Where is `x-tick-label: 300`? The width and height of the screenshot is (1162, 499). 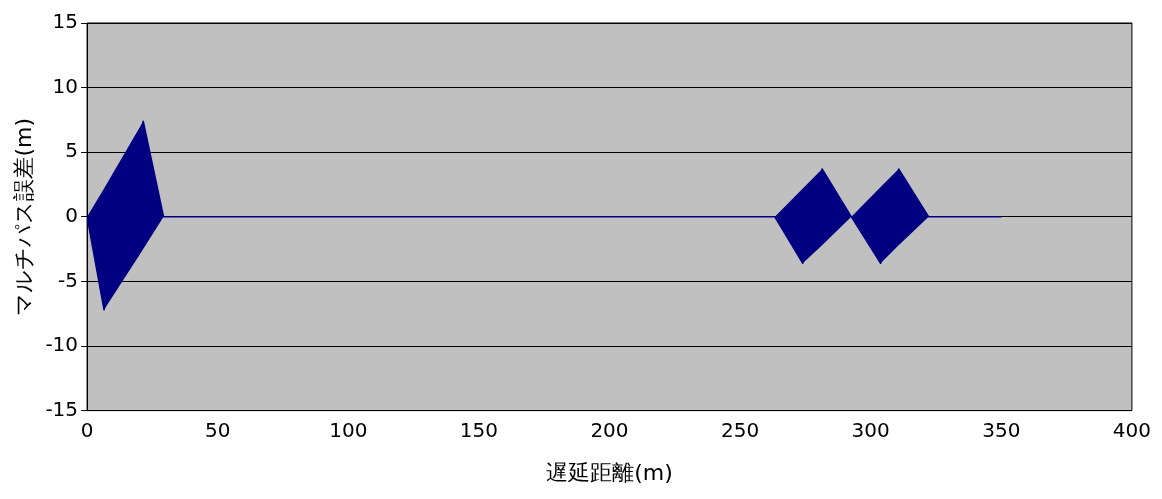 x-tick-label: 300 is located at coordinates (870, 429).